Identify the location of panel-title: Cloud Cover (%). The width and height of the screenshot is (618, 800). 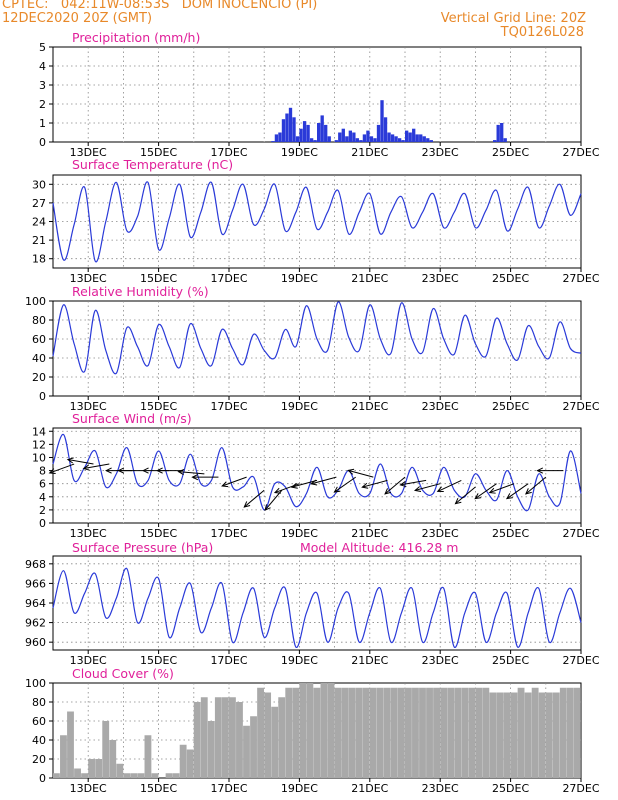
(123, 673).